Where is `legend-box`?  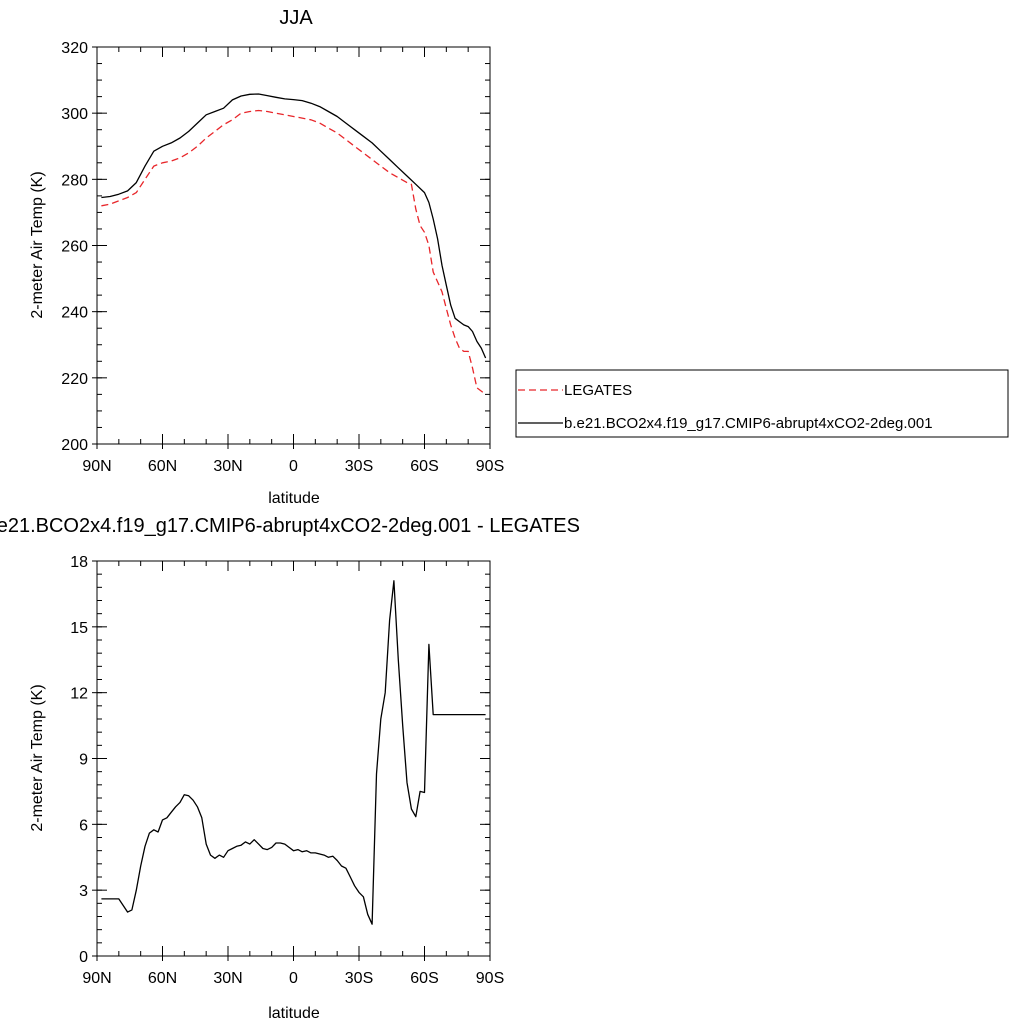 legend-box is located at coordinates (762, 403).